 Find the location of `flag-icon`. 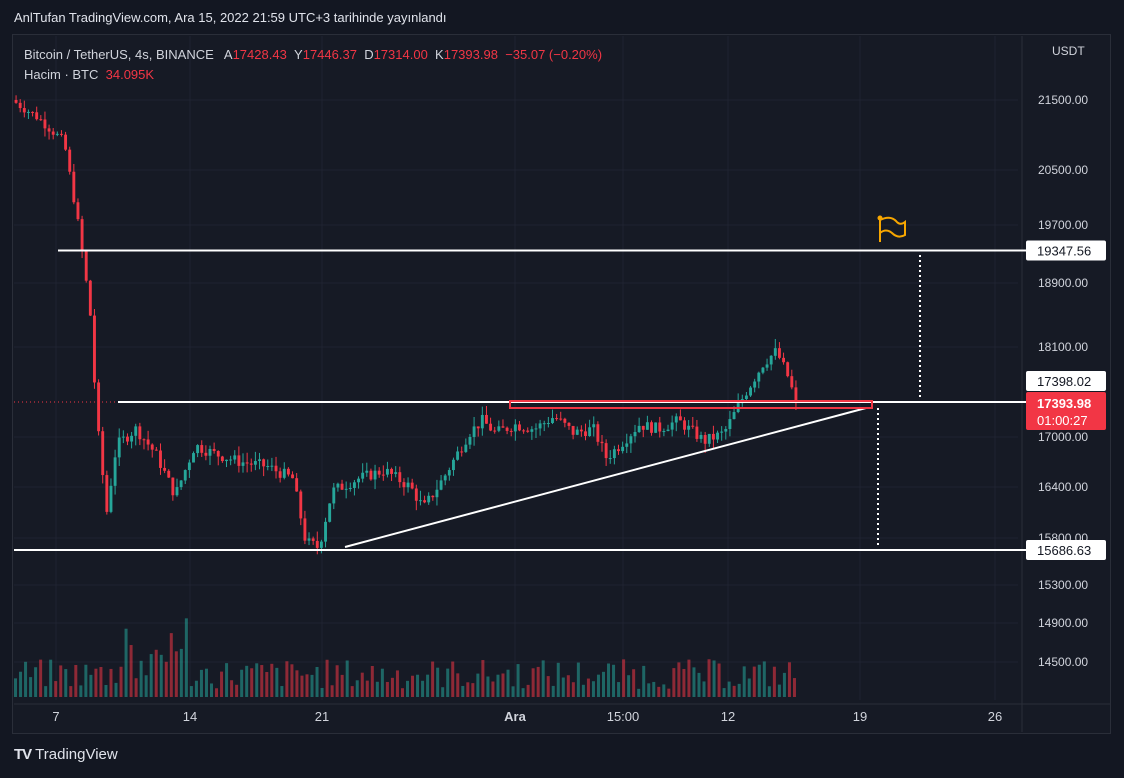

flag-icon is located at coordinates (891, 228).